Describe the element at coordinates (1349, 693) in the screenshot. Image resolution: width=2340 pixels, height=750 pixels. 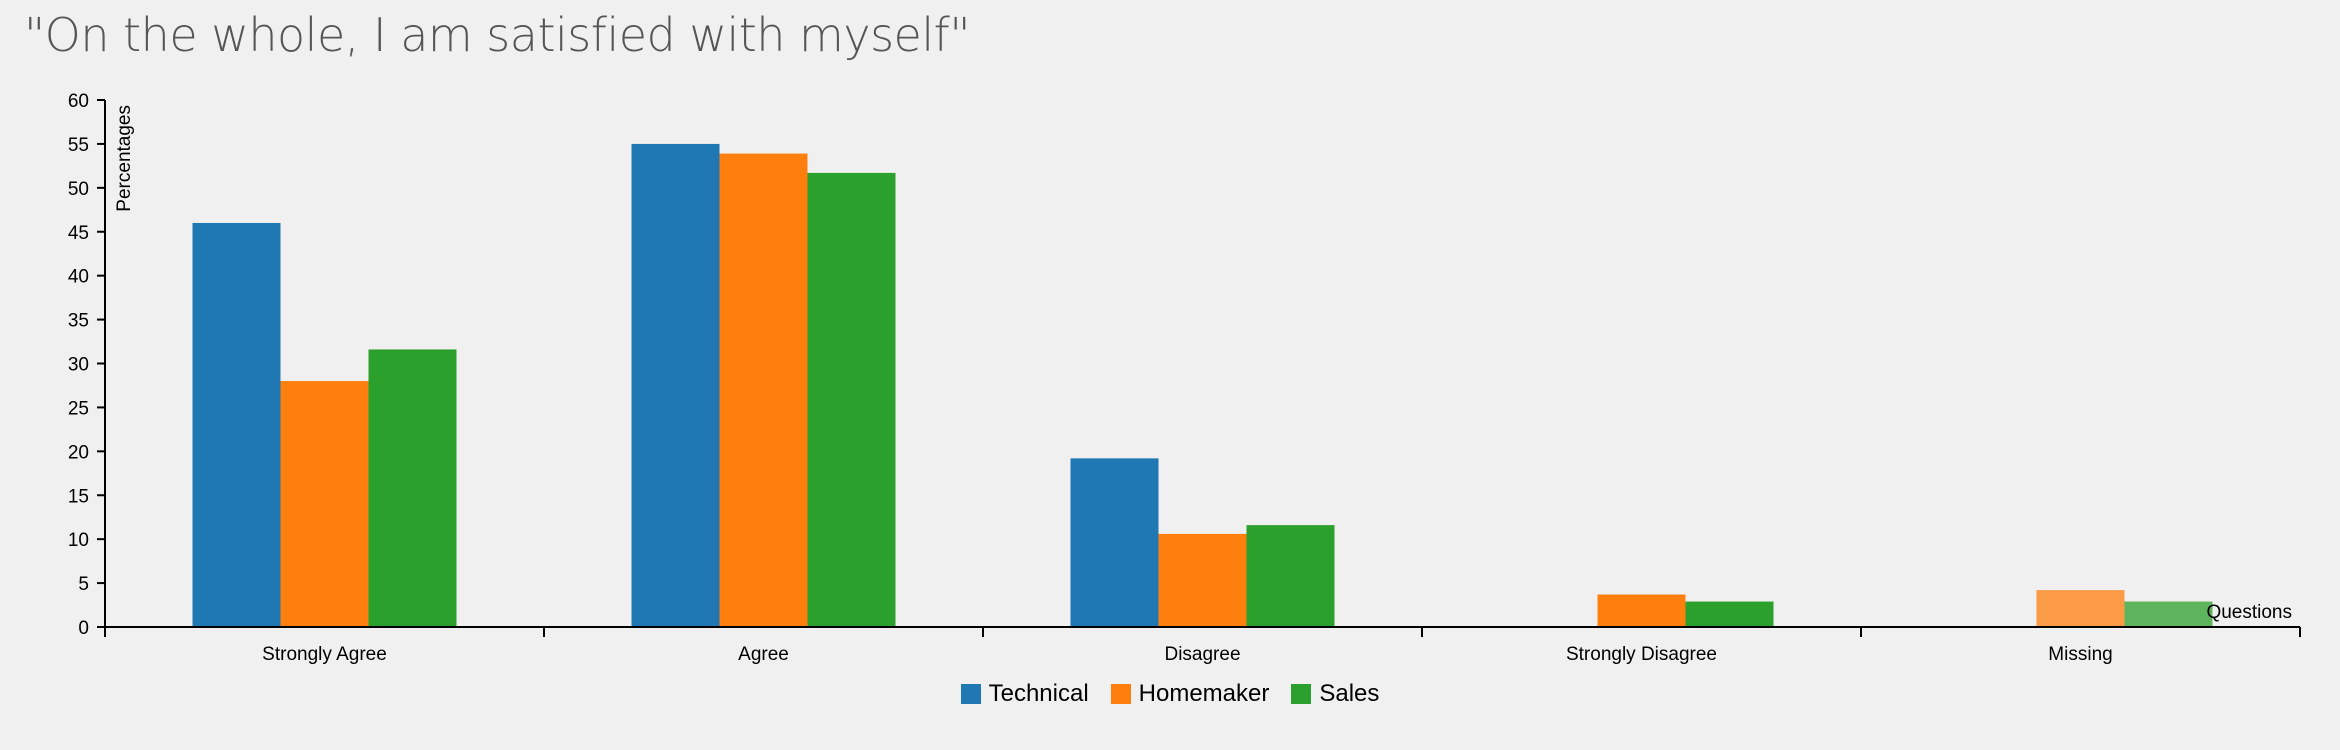
I see `legend-label: Sales` at that location.